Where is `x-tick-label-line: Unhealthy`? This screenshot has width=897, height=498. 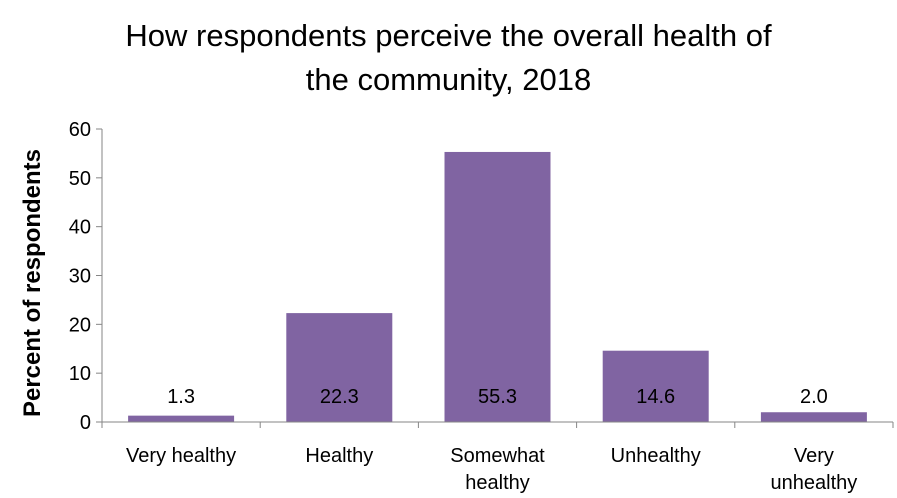 x-tick-label-line: Unhealthy is located at coordinates (656, 456).